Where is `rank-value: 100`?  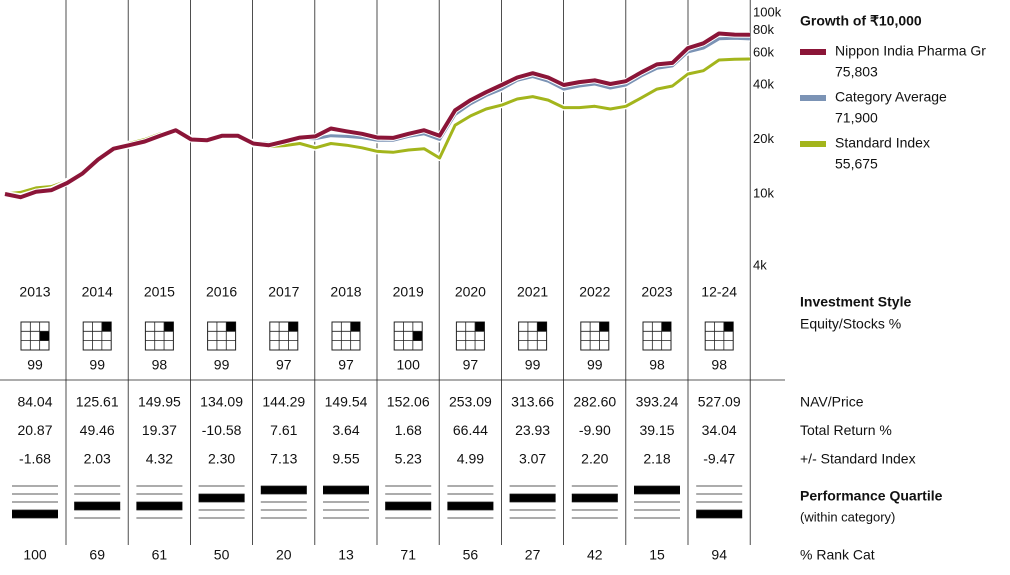 rank-value: 100 is located at coordinates (35, 555).